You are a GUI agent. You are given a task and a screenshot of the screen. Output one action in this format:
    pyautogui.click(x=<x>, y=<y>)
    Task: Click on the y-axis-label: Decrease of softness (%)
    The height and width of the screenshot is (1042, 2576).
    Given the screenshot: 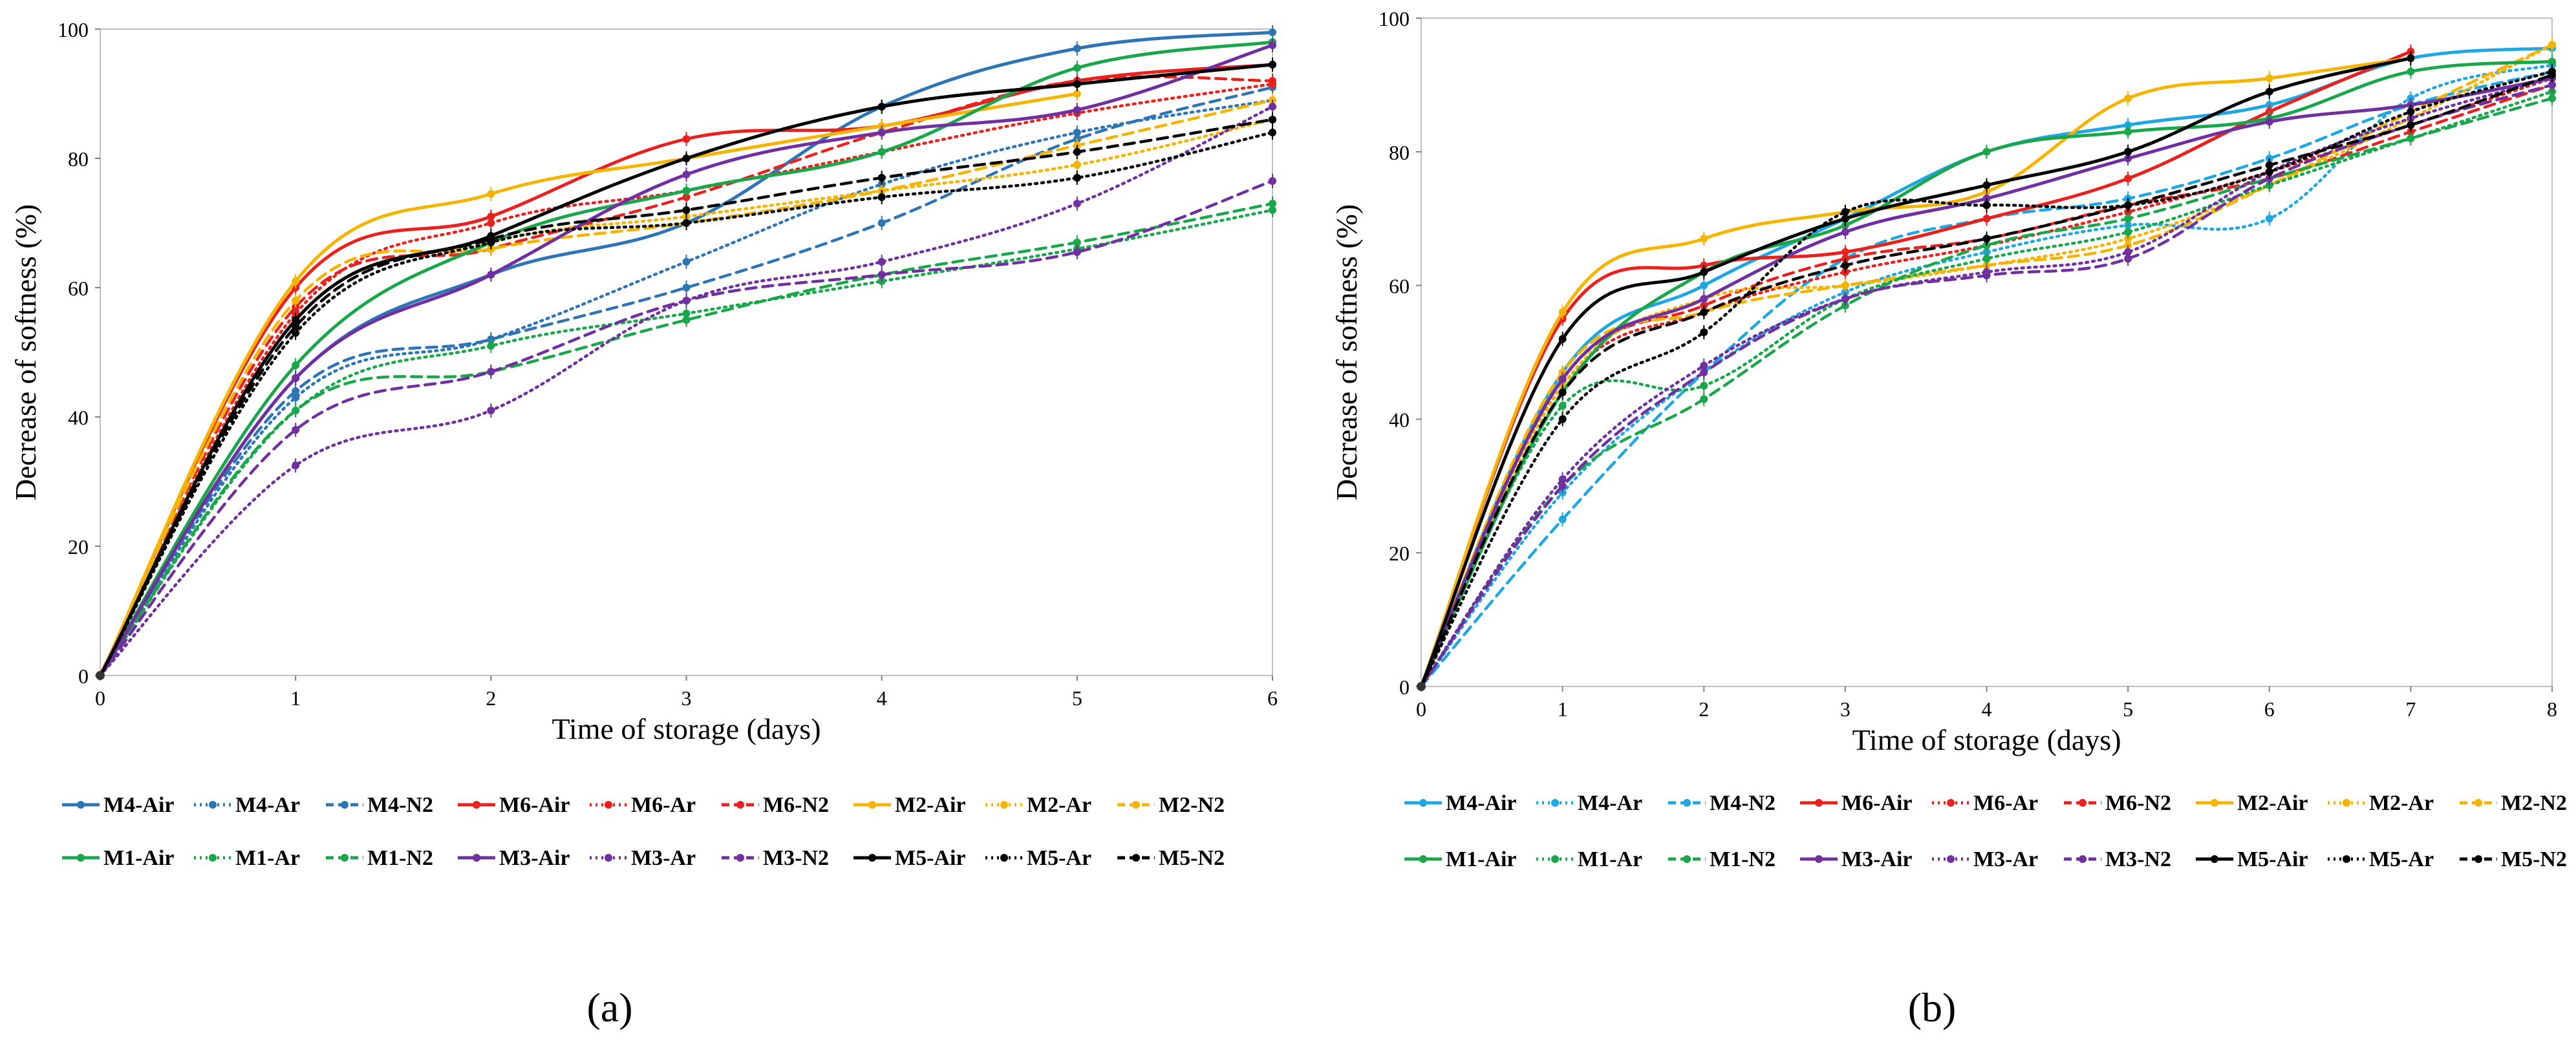 What is the action you would take?
    pyautogui.click(x=25, y=353)
    